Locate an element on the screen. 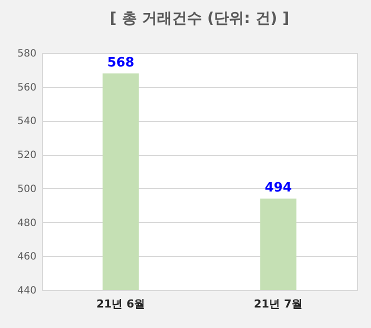 The height and width of the screenshot is (328, 371). data-label: 494 is located at coordinates (278, 188).